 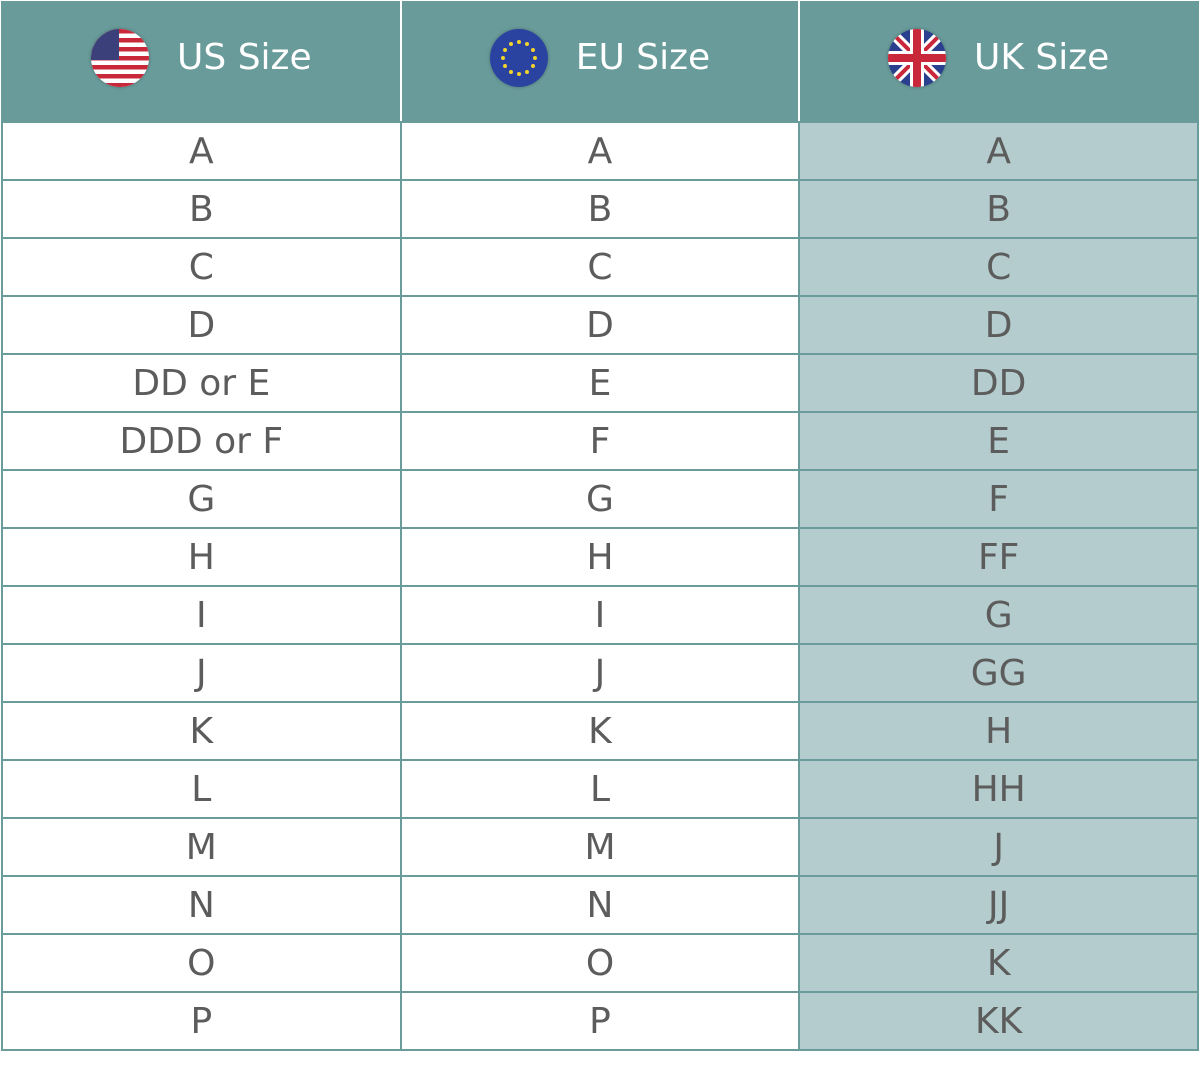 I want to click on cell-uk-size: DD, so click(x=998, y=383).